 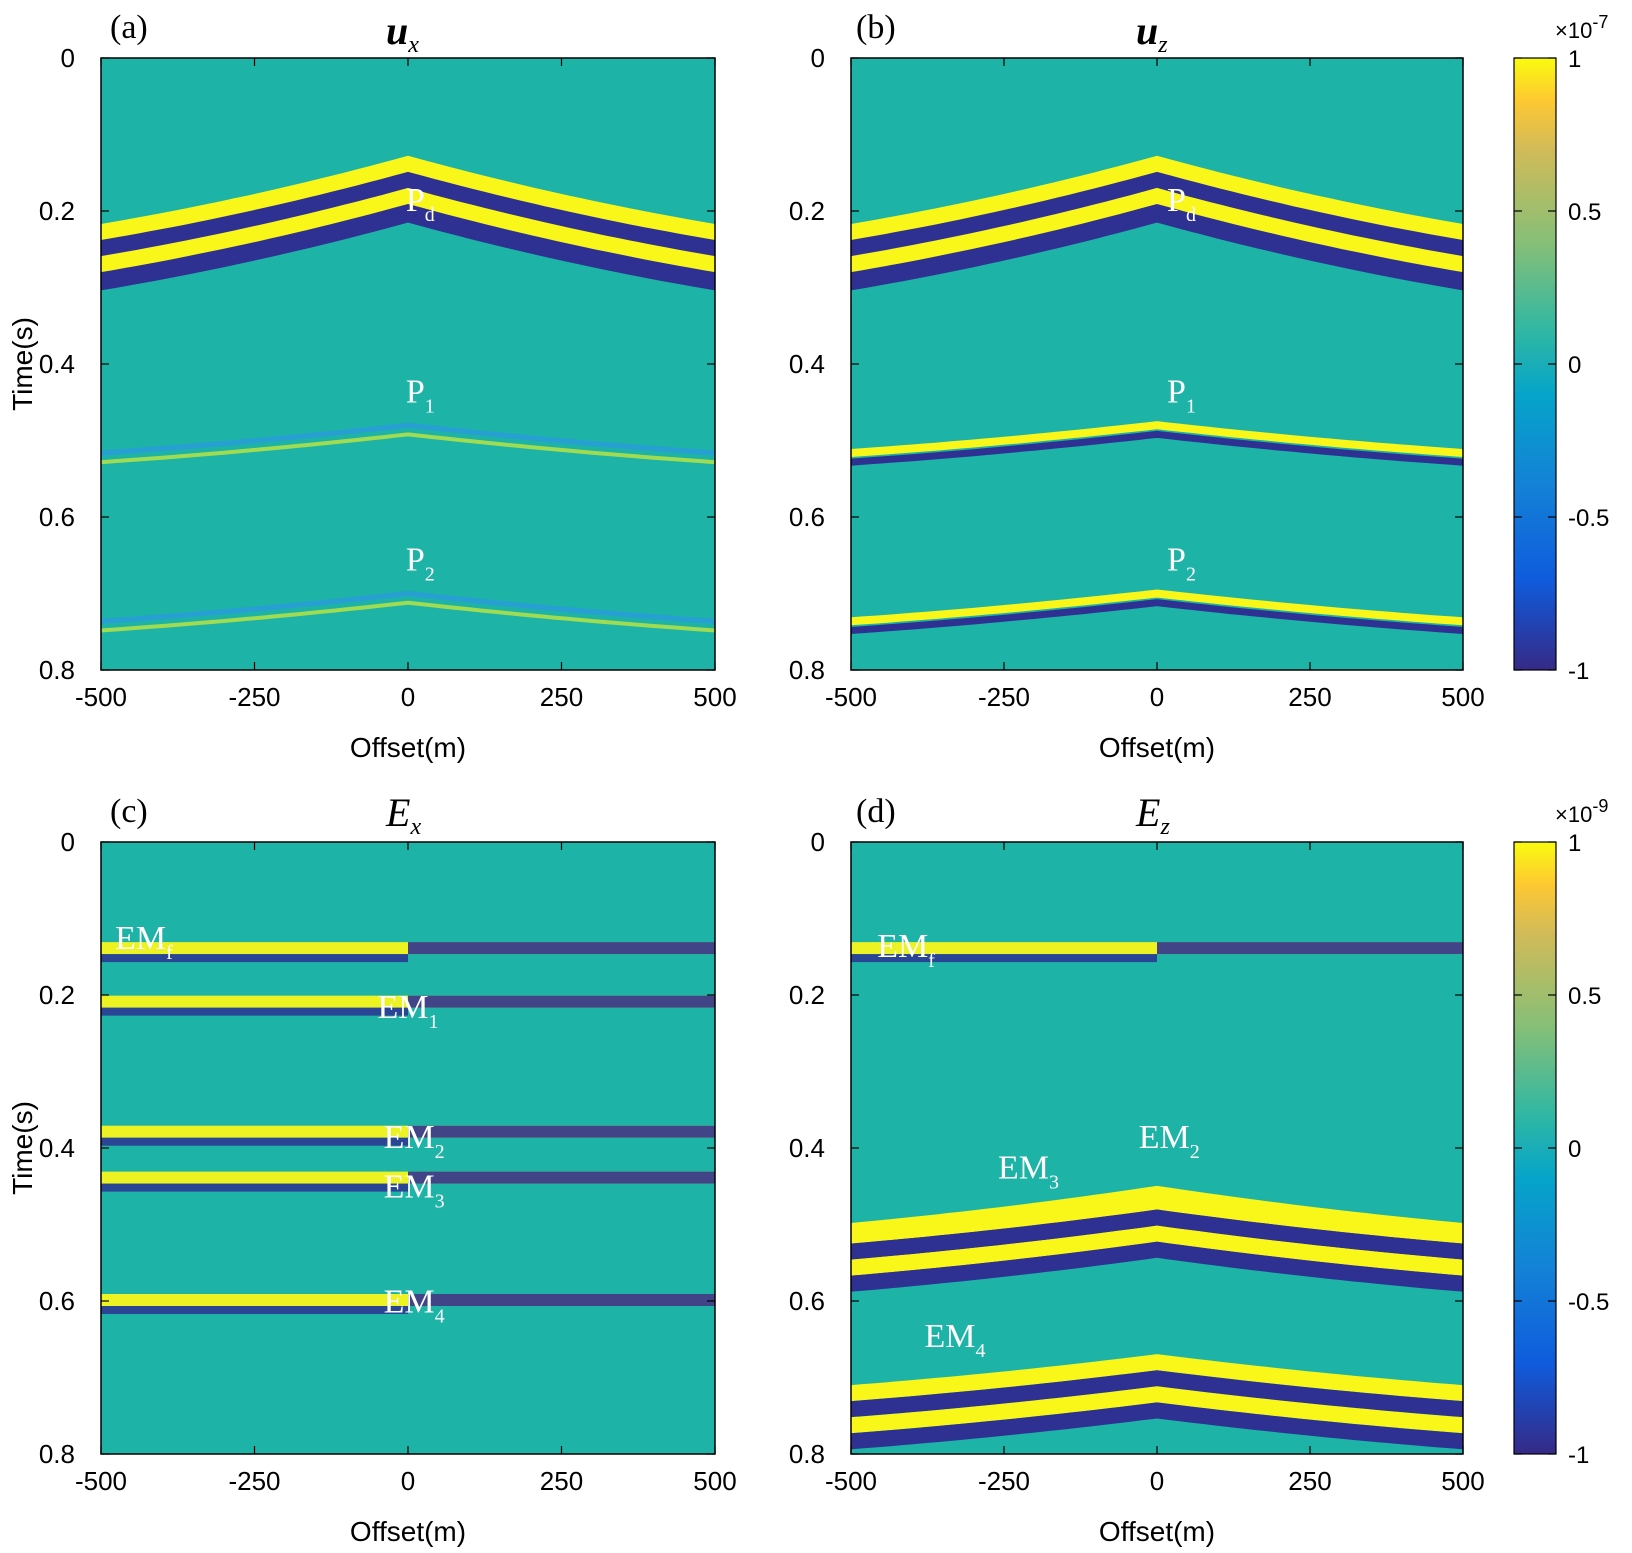 I want to click on panel-b-background, so click(x=1157, y=364).